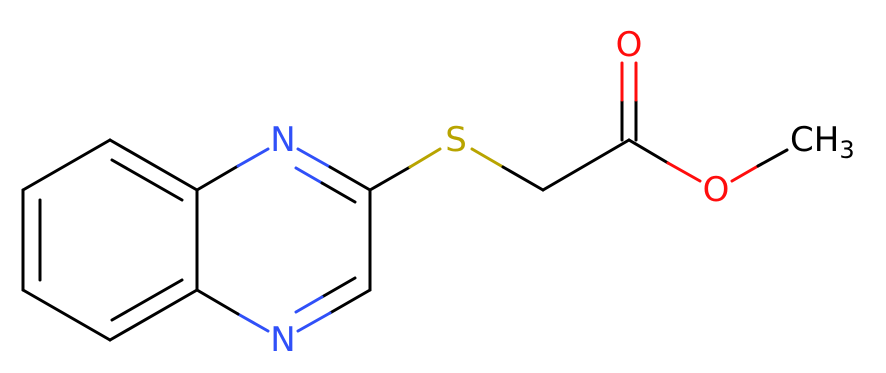  I want to click on methyl-label: CH3, so click(822, 142).